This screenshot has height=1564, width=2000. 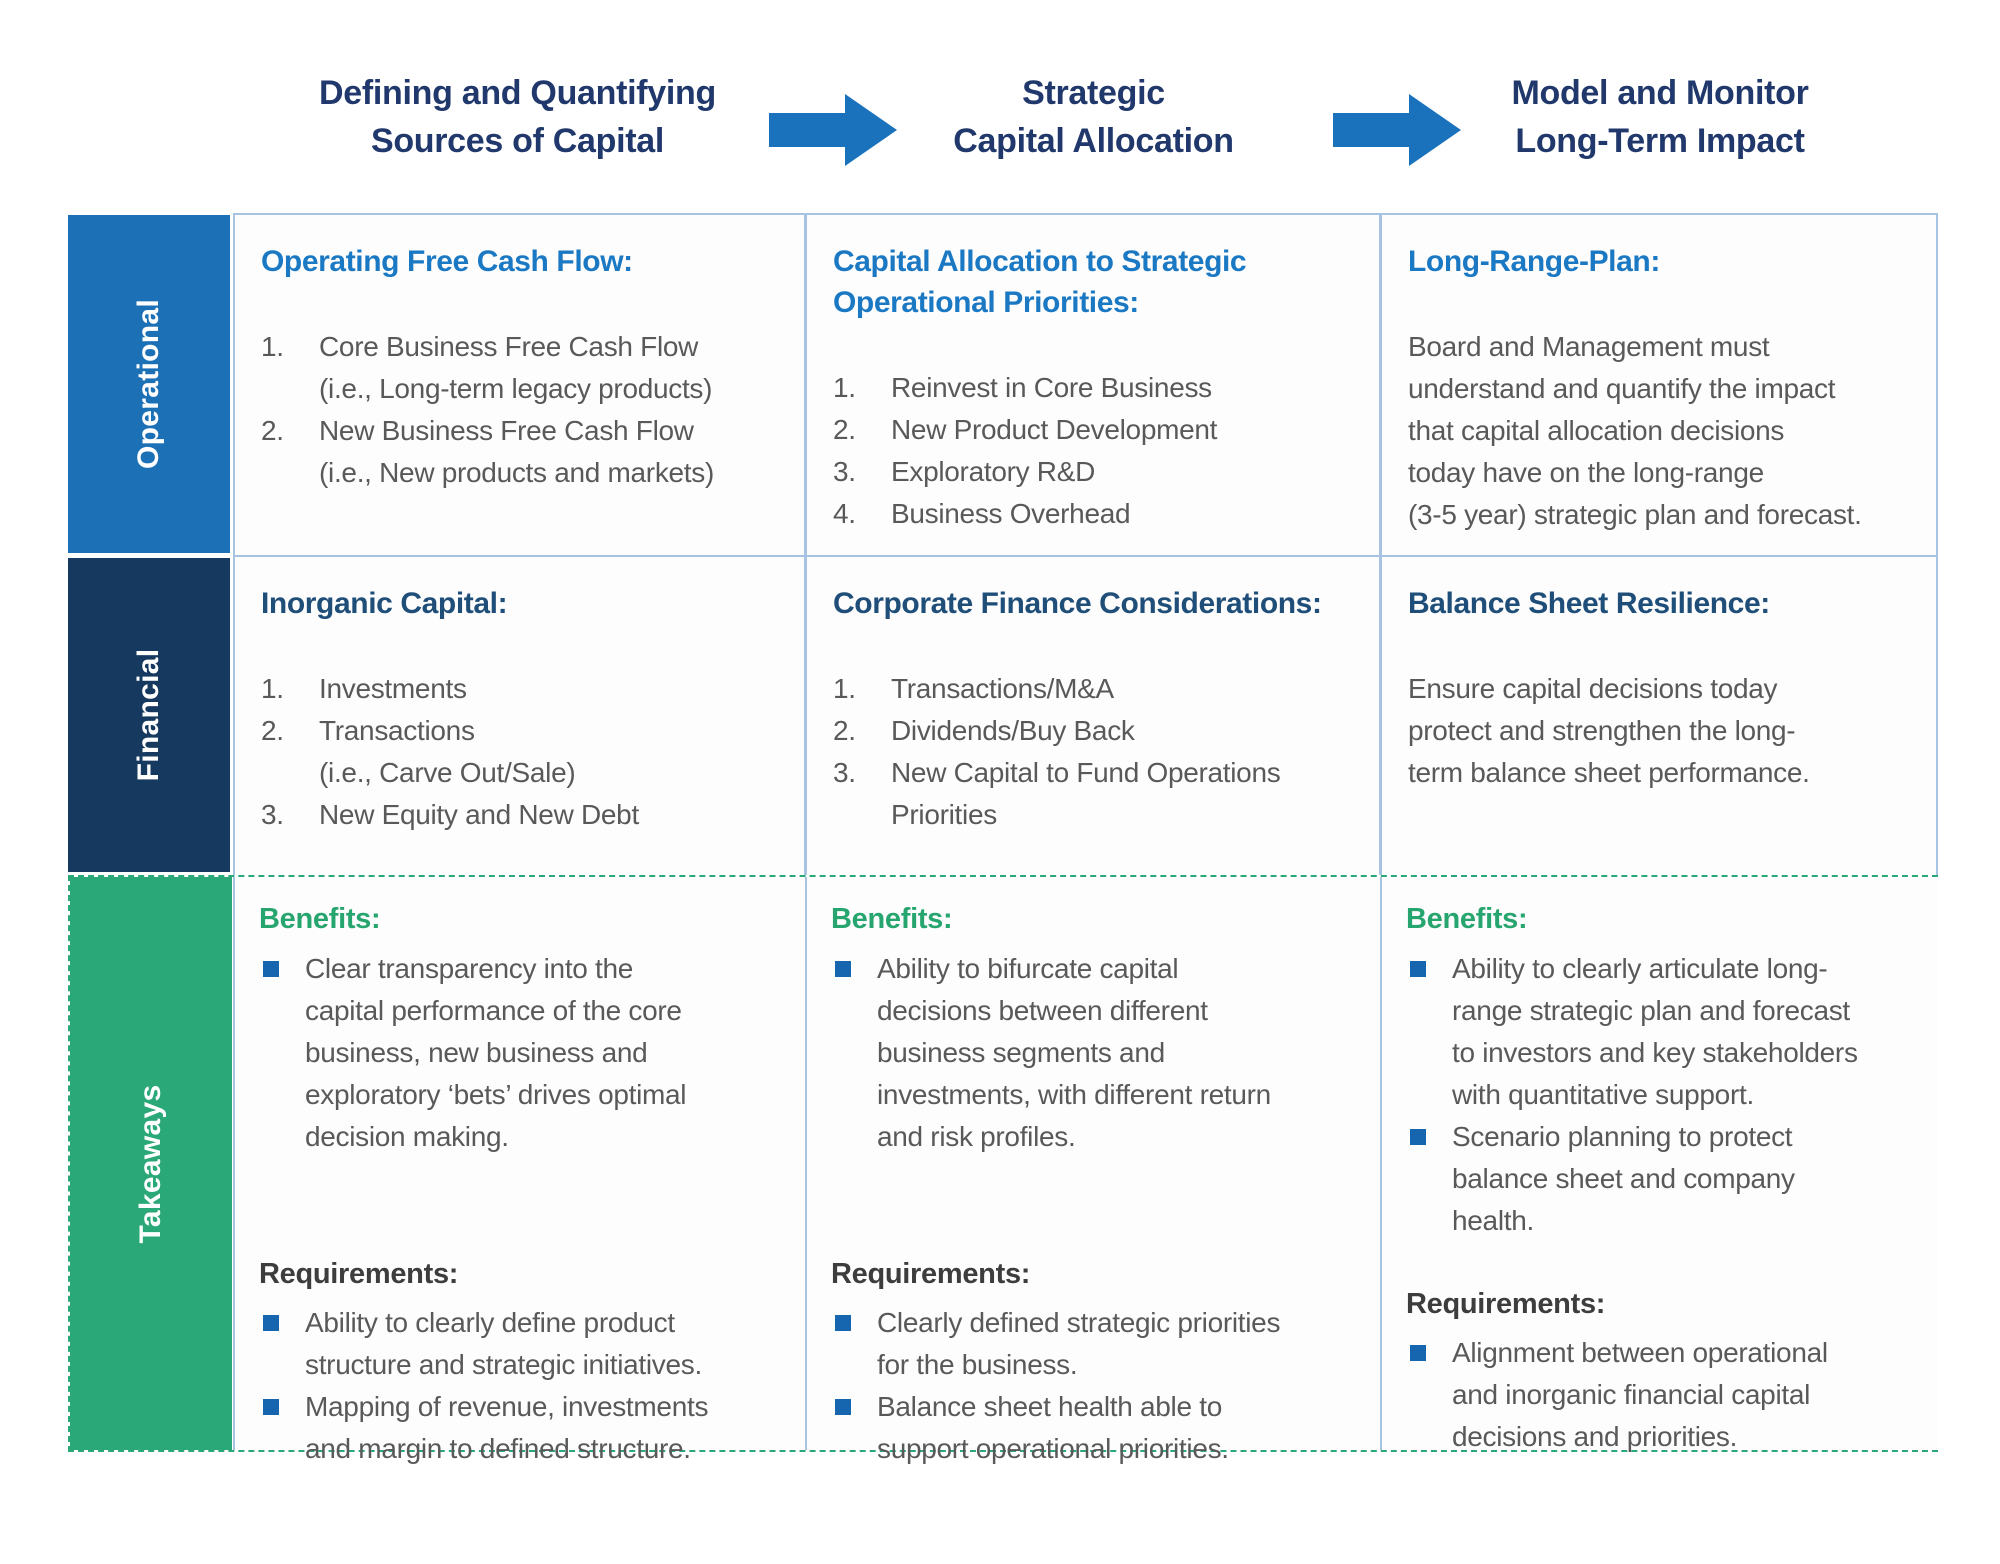 What do you see at coordinates (1011, 514) in the screenshot?
I see `list-item-text: Business Overhead` at bounding box center [1011, 514].